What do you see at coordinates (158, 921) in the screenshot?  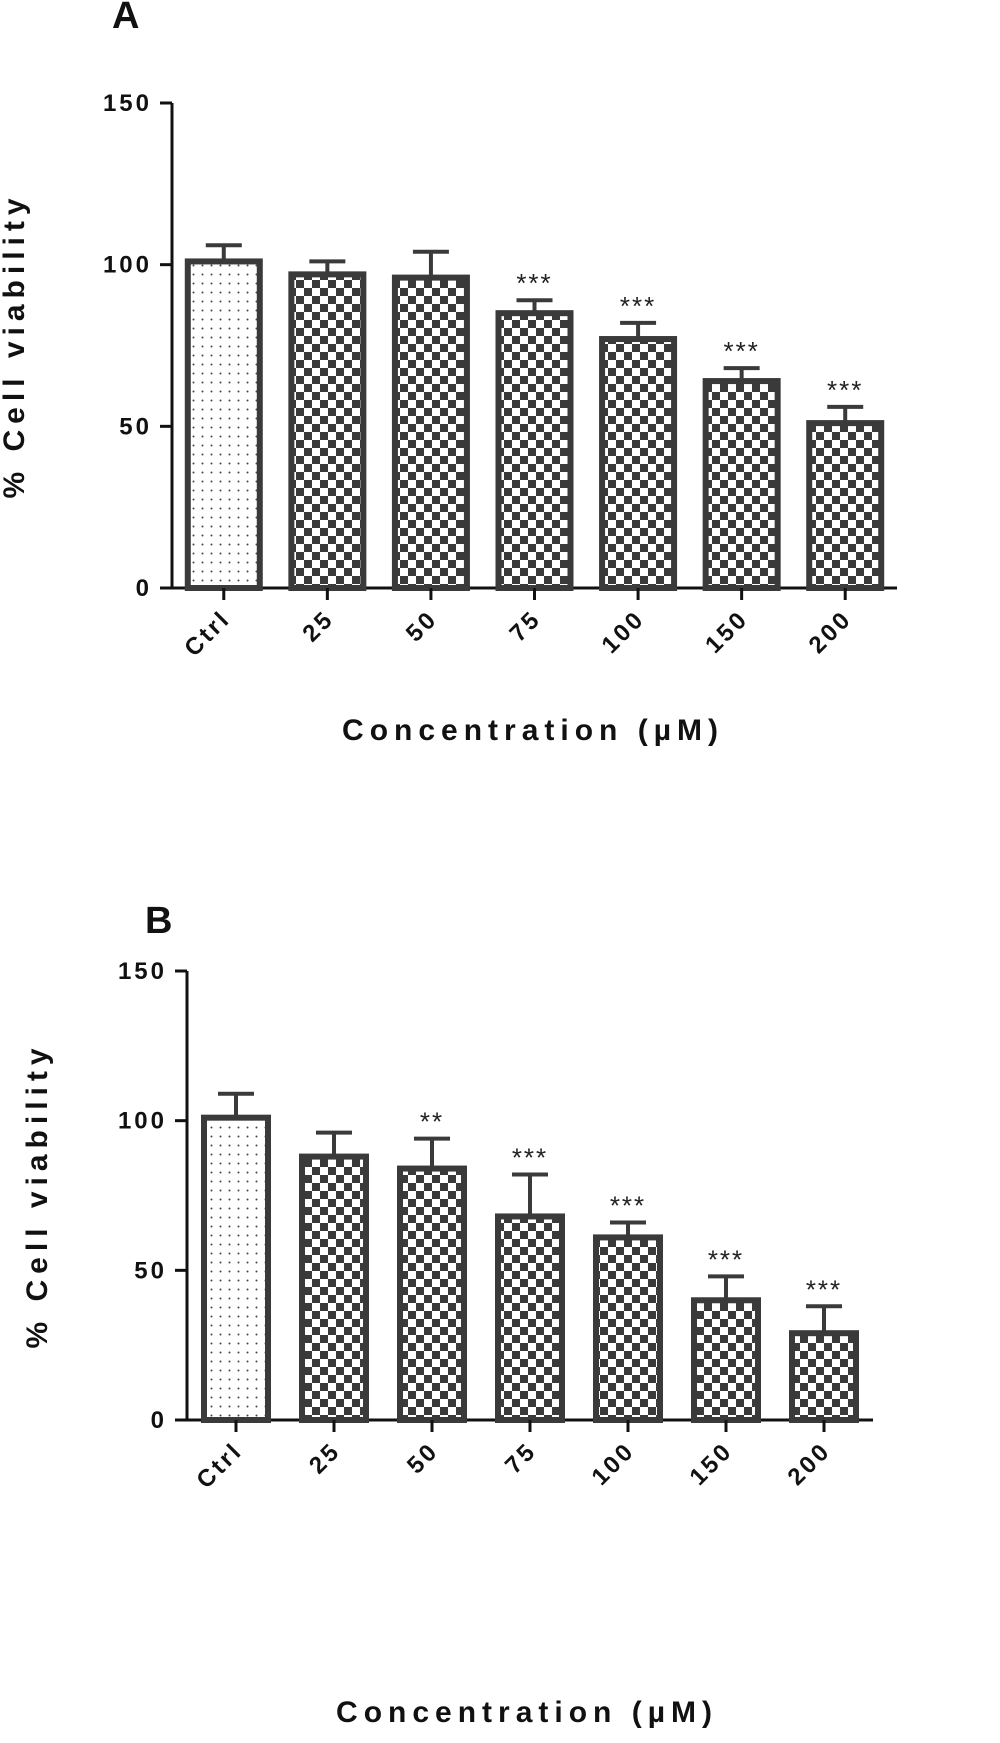 I see `panel-label: B` at bounding box center [158, 921].